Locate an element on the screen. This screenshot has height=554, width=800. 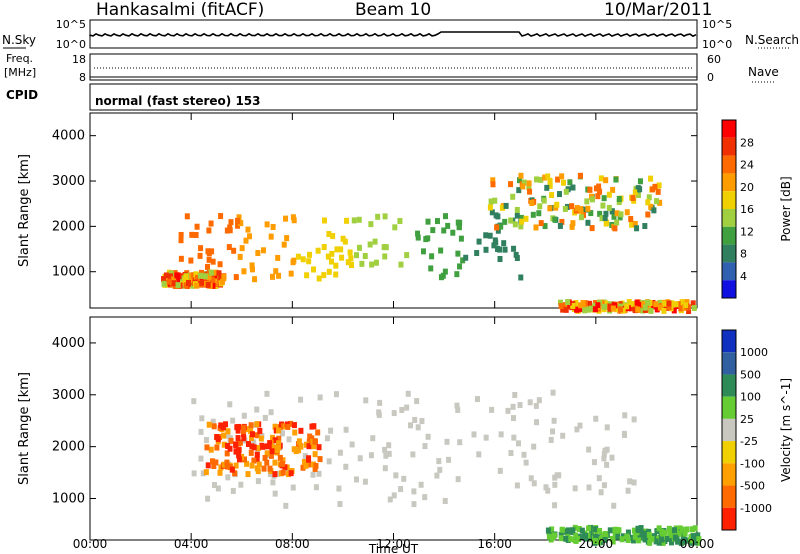
time-tick-label: 08:00 is located at coordinates (292, 544).